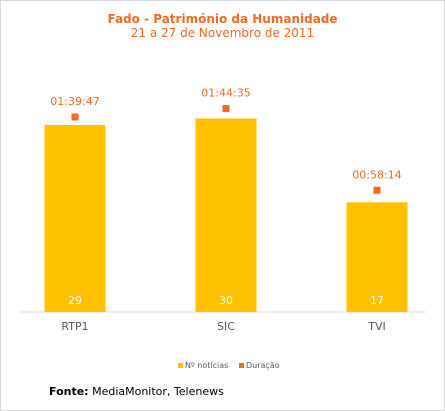 The width and height of the screenshot is (445, 411). What do you see at coordinates (377, 257) in the screenshot?
I see `bar-tvi` at bounding box center [377, 257].